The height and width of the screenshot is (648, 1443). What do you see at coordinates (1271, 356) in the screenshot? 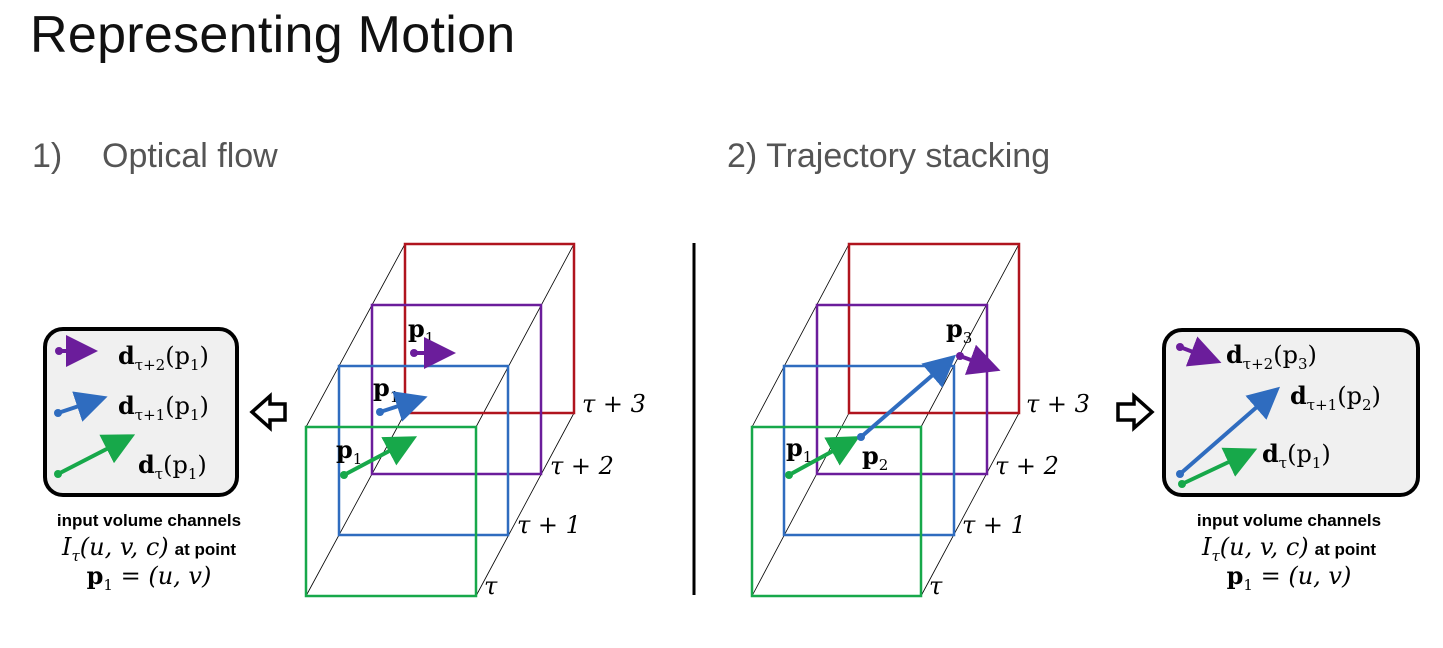
I see `channel-label-d-tau2-p3: dτ+2(p3)` at bounding box center [1271, 356].